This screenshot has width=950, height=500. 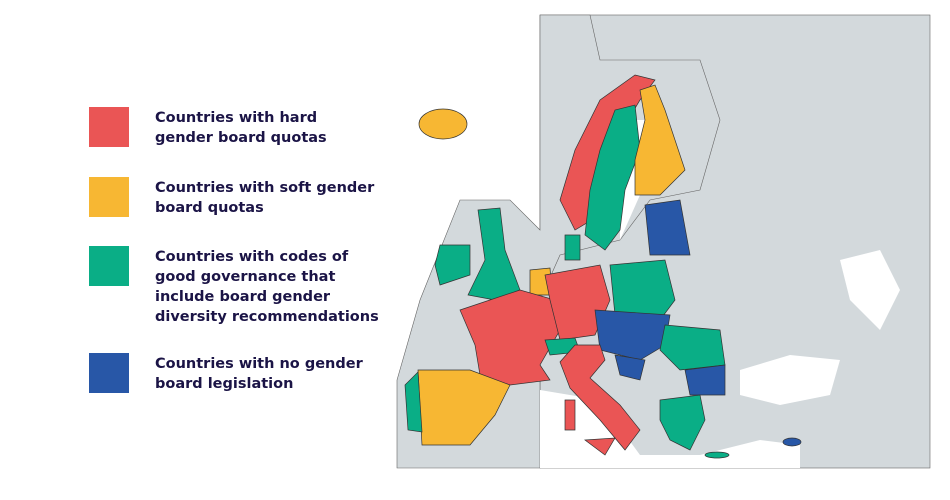 I want to click on legend-label: Countries with soft gender, so click(x=265, y=188).